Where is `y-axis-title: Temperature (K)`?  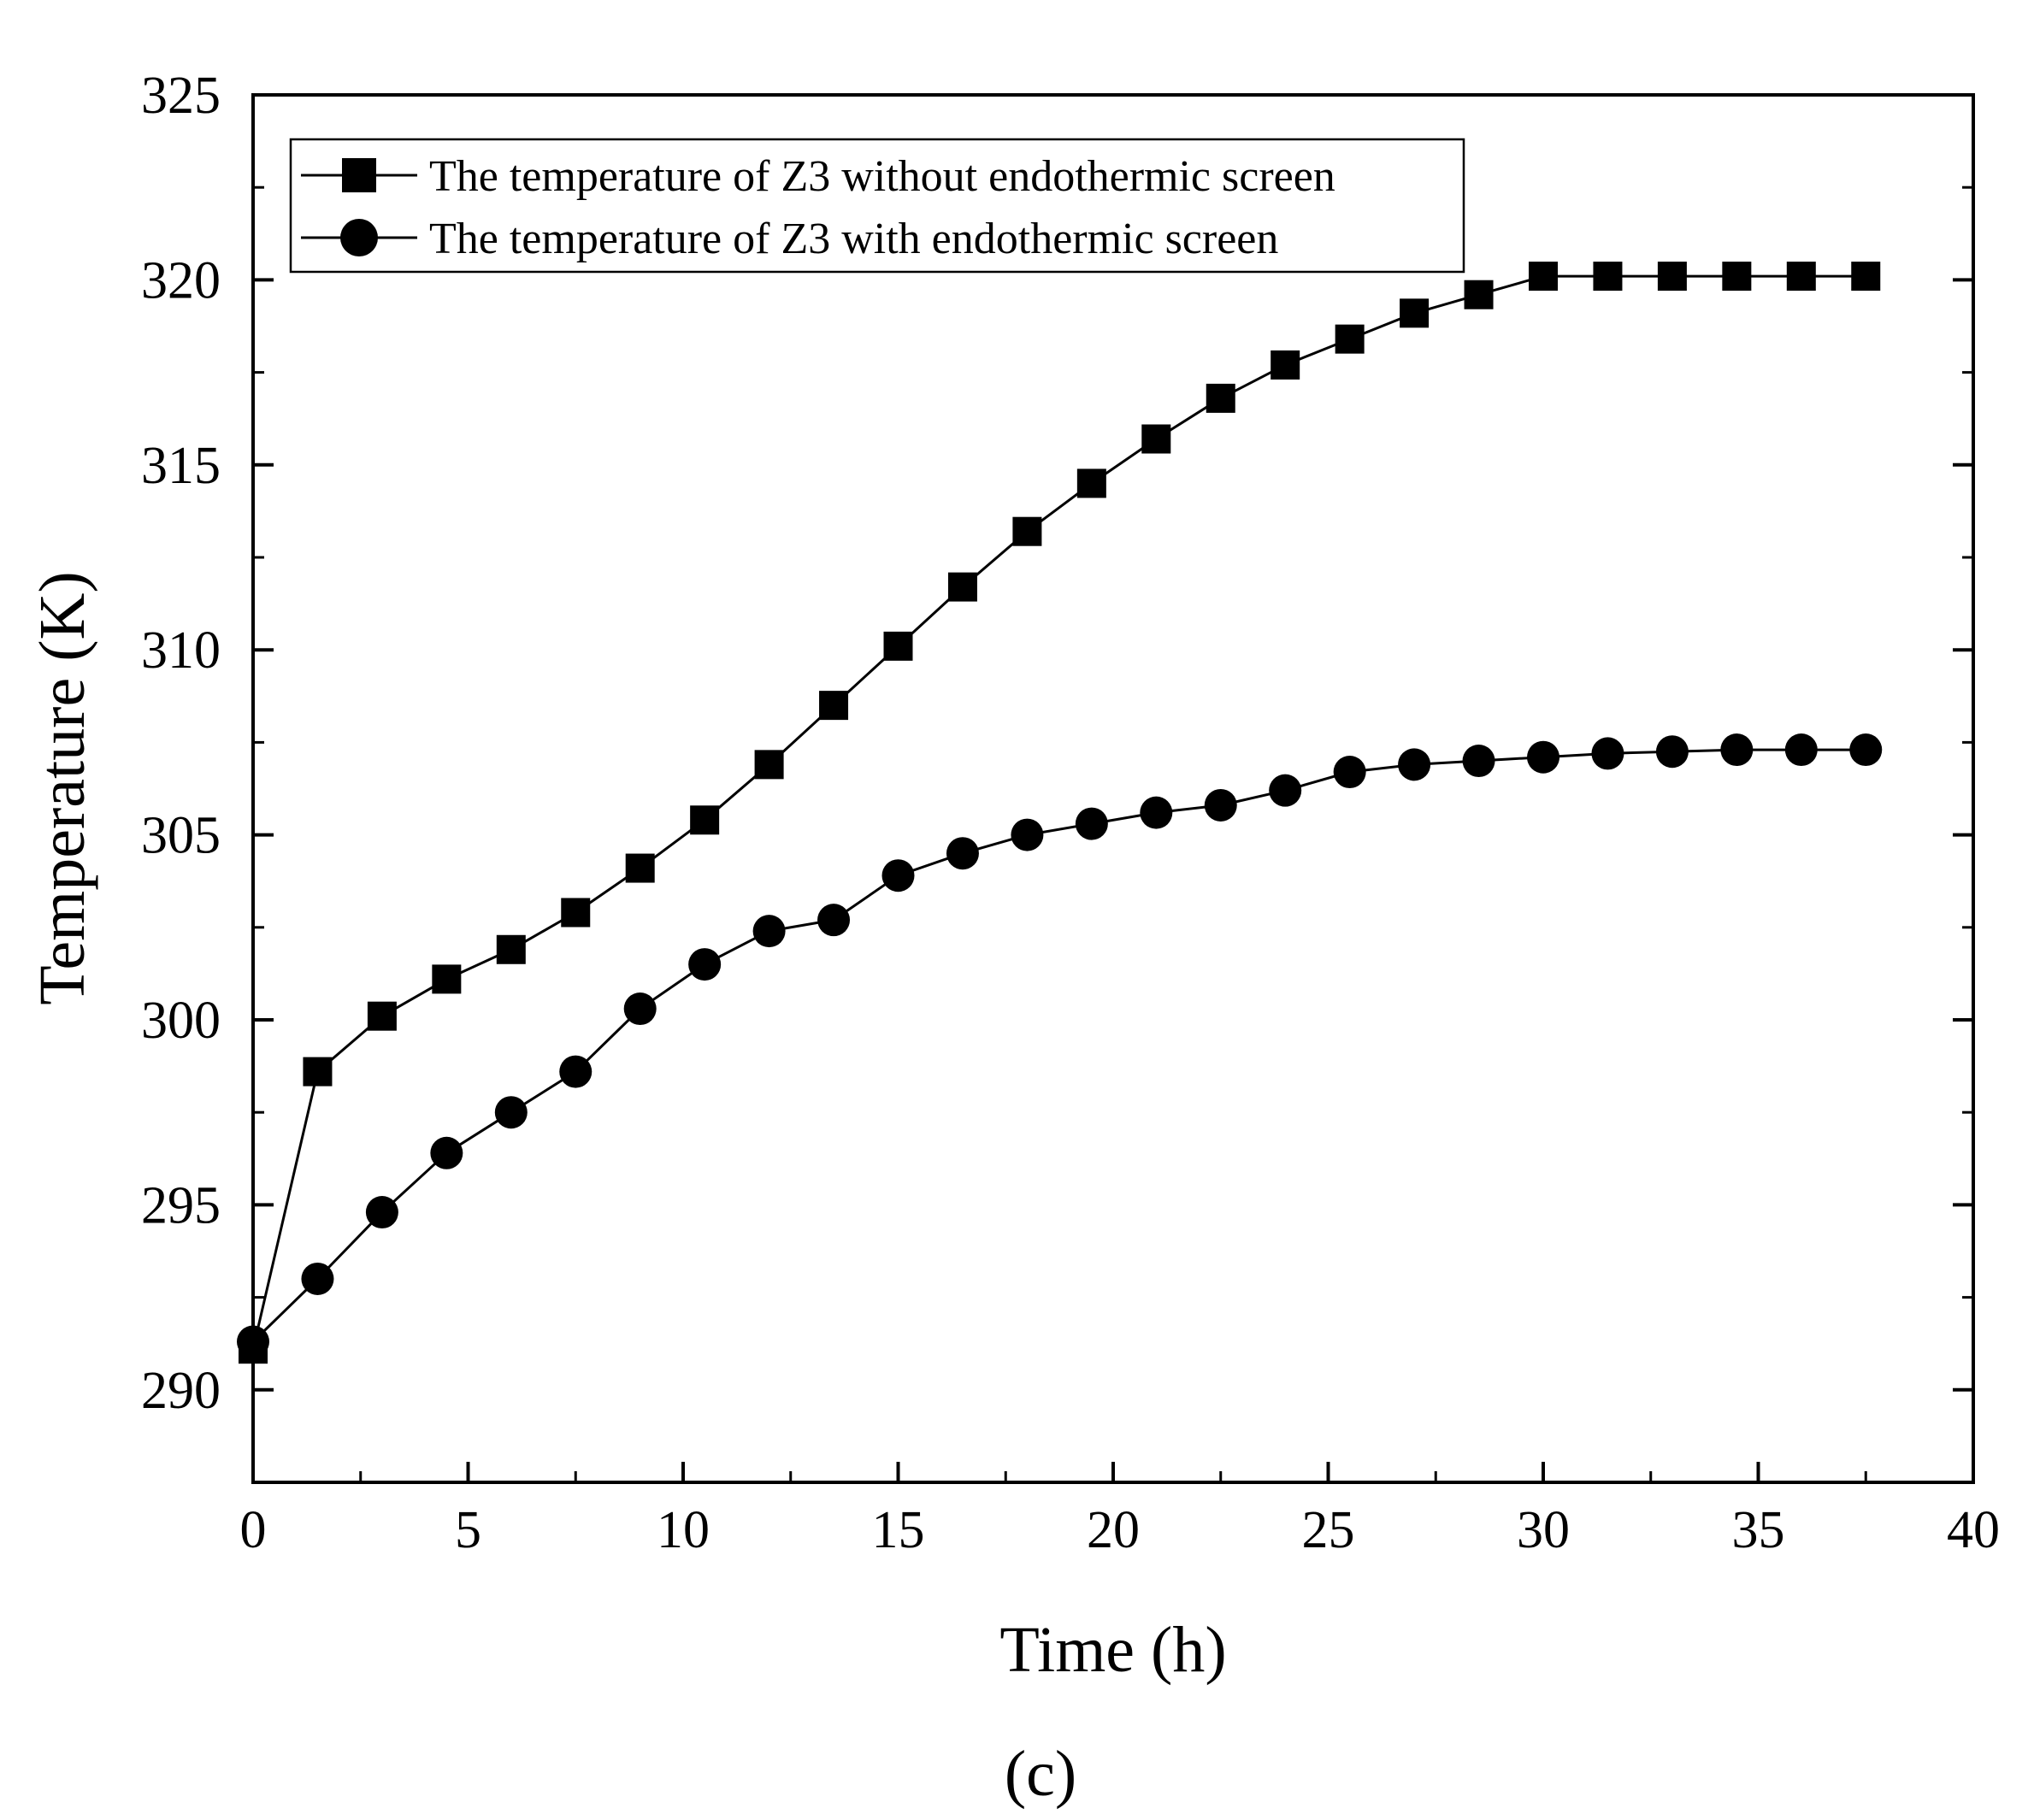 y-axis-title: Temperature (K) is located at coordinates (62, 787).